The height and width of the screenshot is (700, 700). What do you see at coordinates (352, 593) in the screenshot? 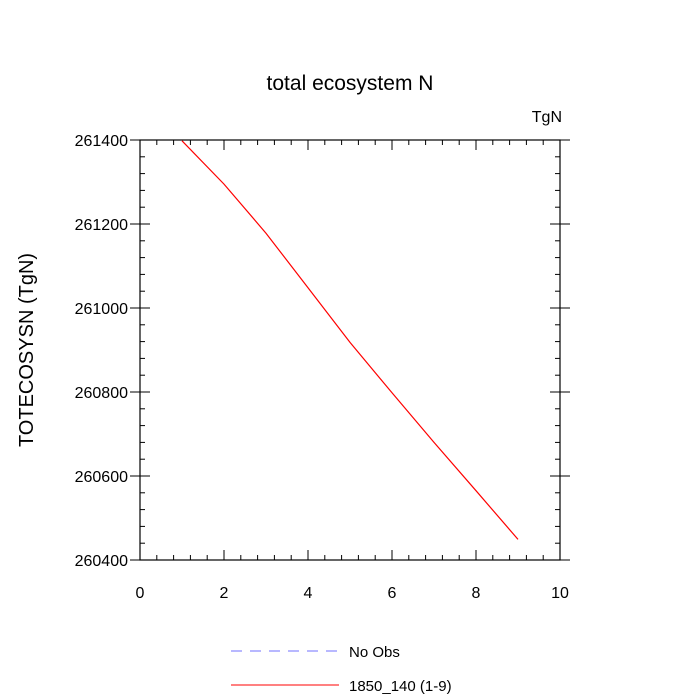
I see `x-tick-labels: 0 2 4 6 8 10` at bounding box center [352, 593].